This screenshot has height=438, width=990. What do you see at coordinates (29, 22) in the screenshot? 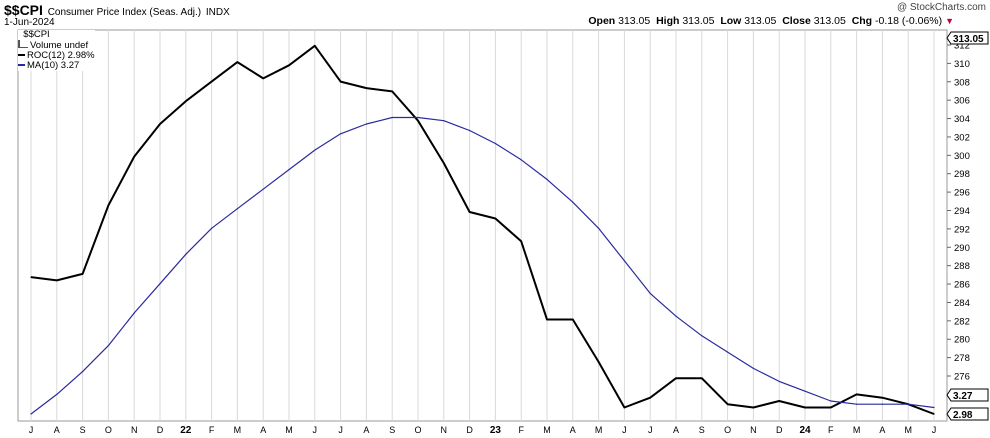
I see `chart-date: 1-Jun-2024` at bounding box center [29, 22].